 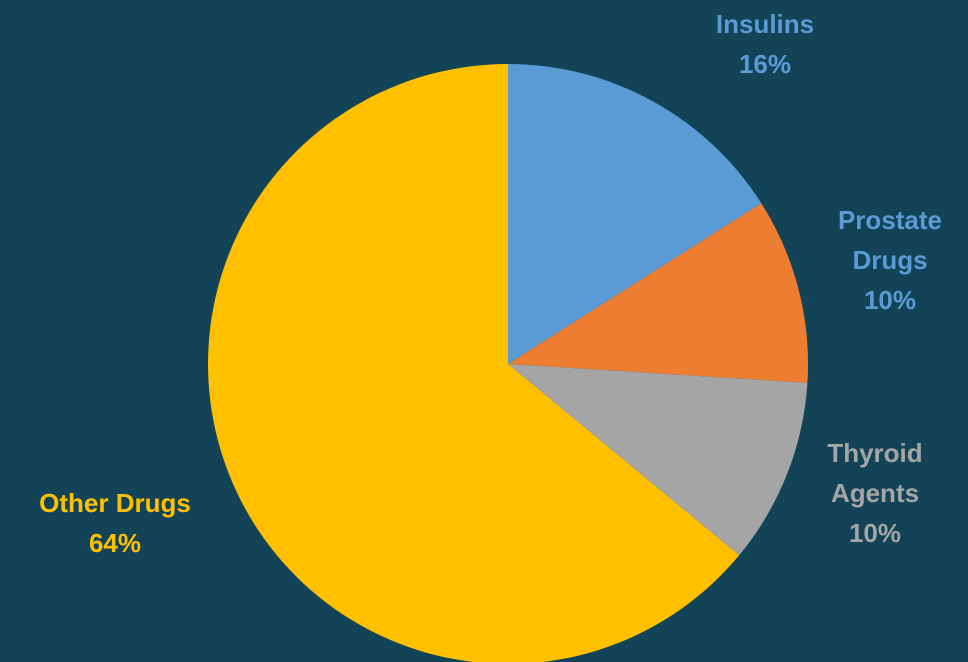 I want to click on slice-label-prostate-drugs: Prostate Drugs 10%, so click(x=890, y=260).